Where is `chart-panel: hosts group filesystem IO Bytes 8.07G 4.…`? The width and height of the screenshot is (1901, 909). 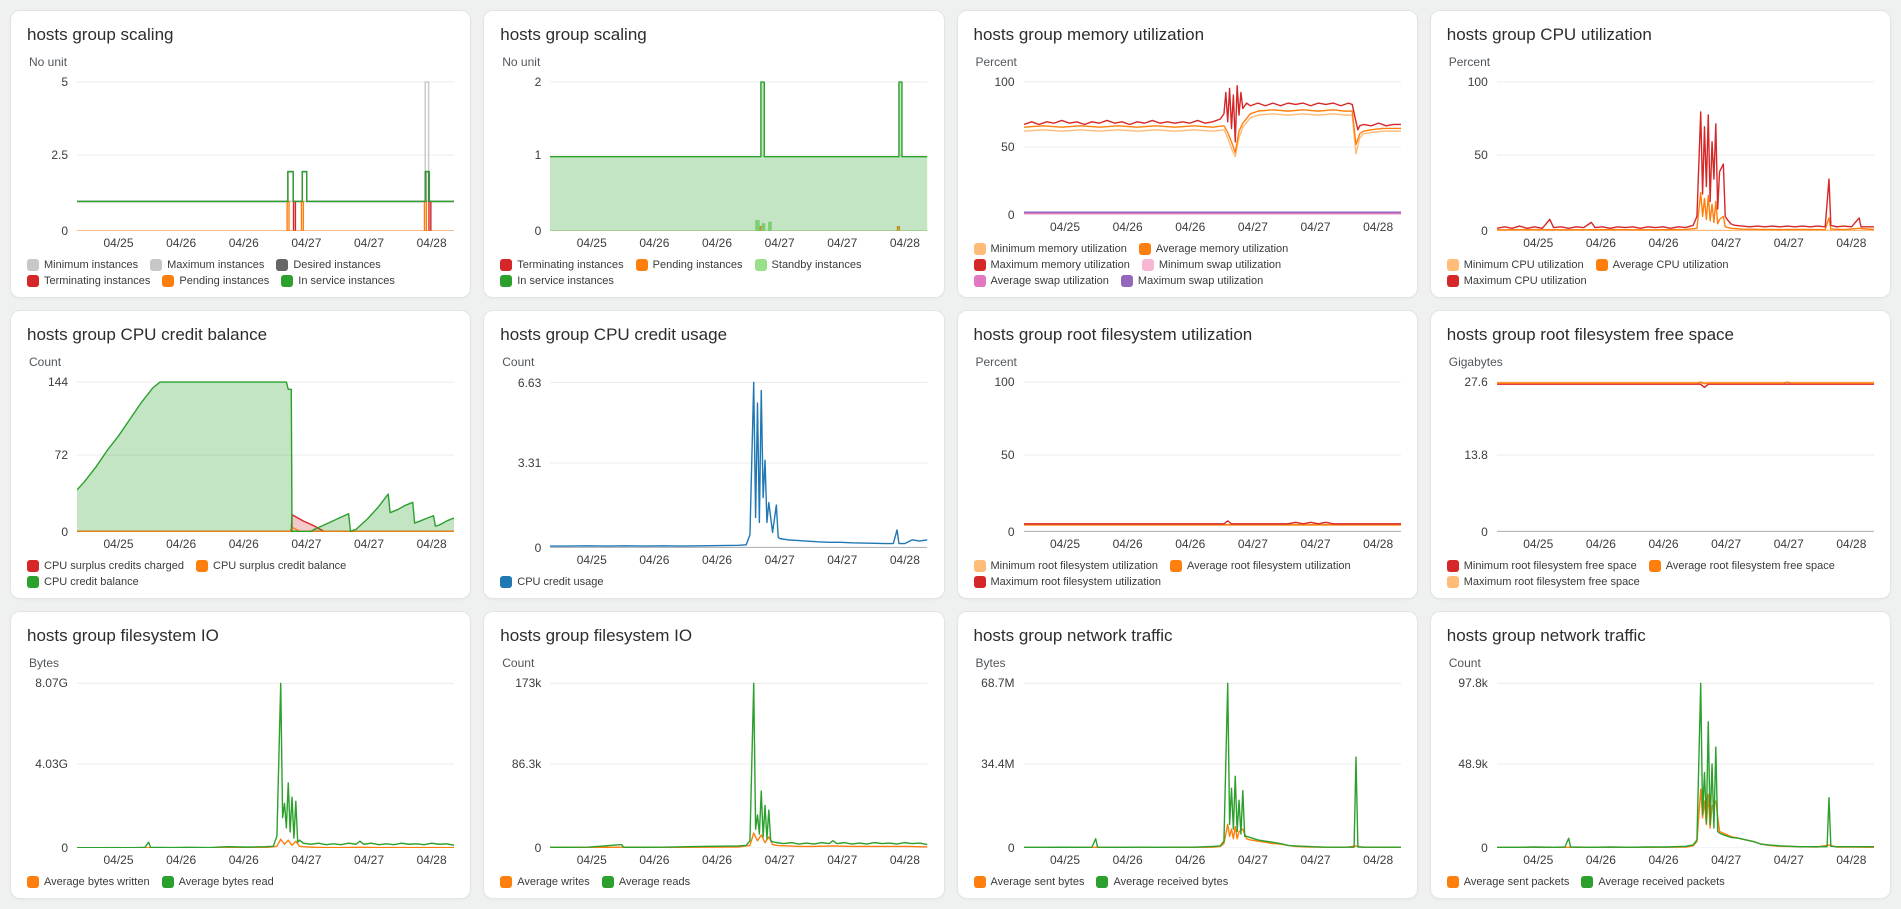 chart-panel: hosts group filesystem IO Bytes 8.07G 4.… is located at coordinates (241, 754).